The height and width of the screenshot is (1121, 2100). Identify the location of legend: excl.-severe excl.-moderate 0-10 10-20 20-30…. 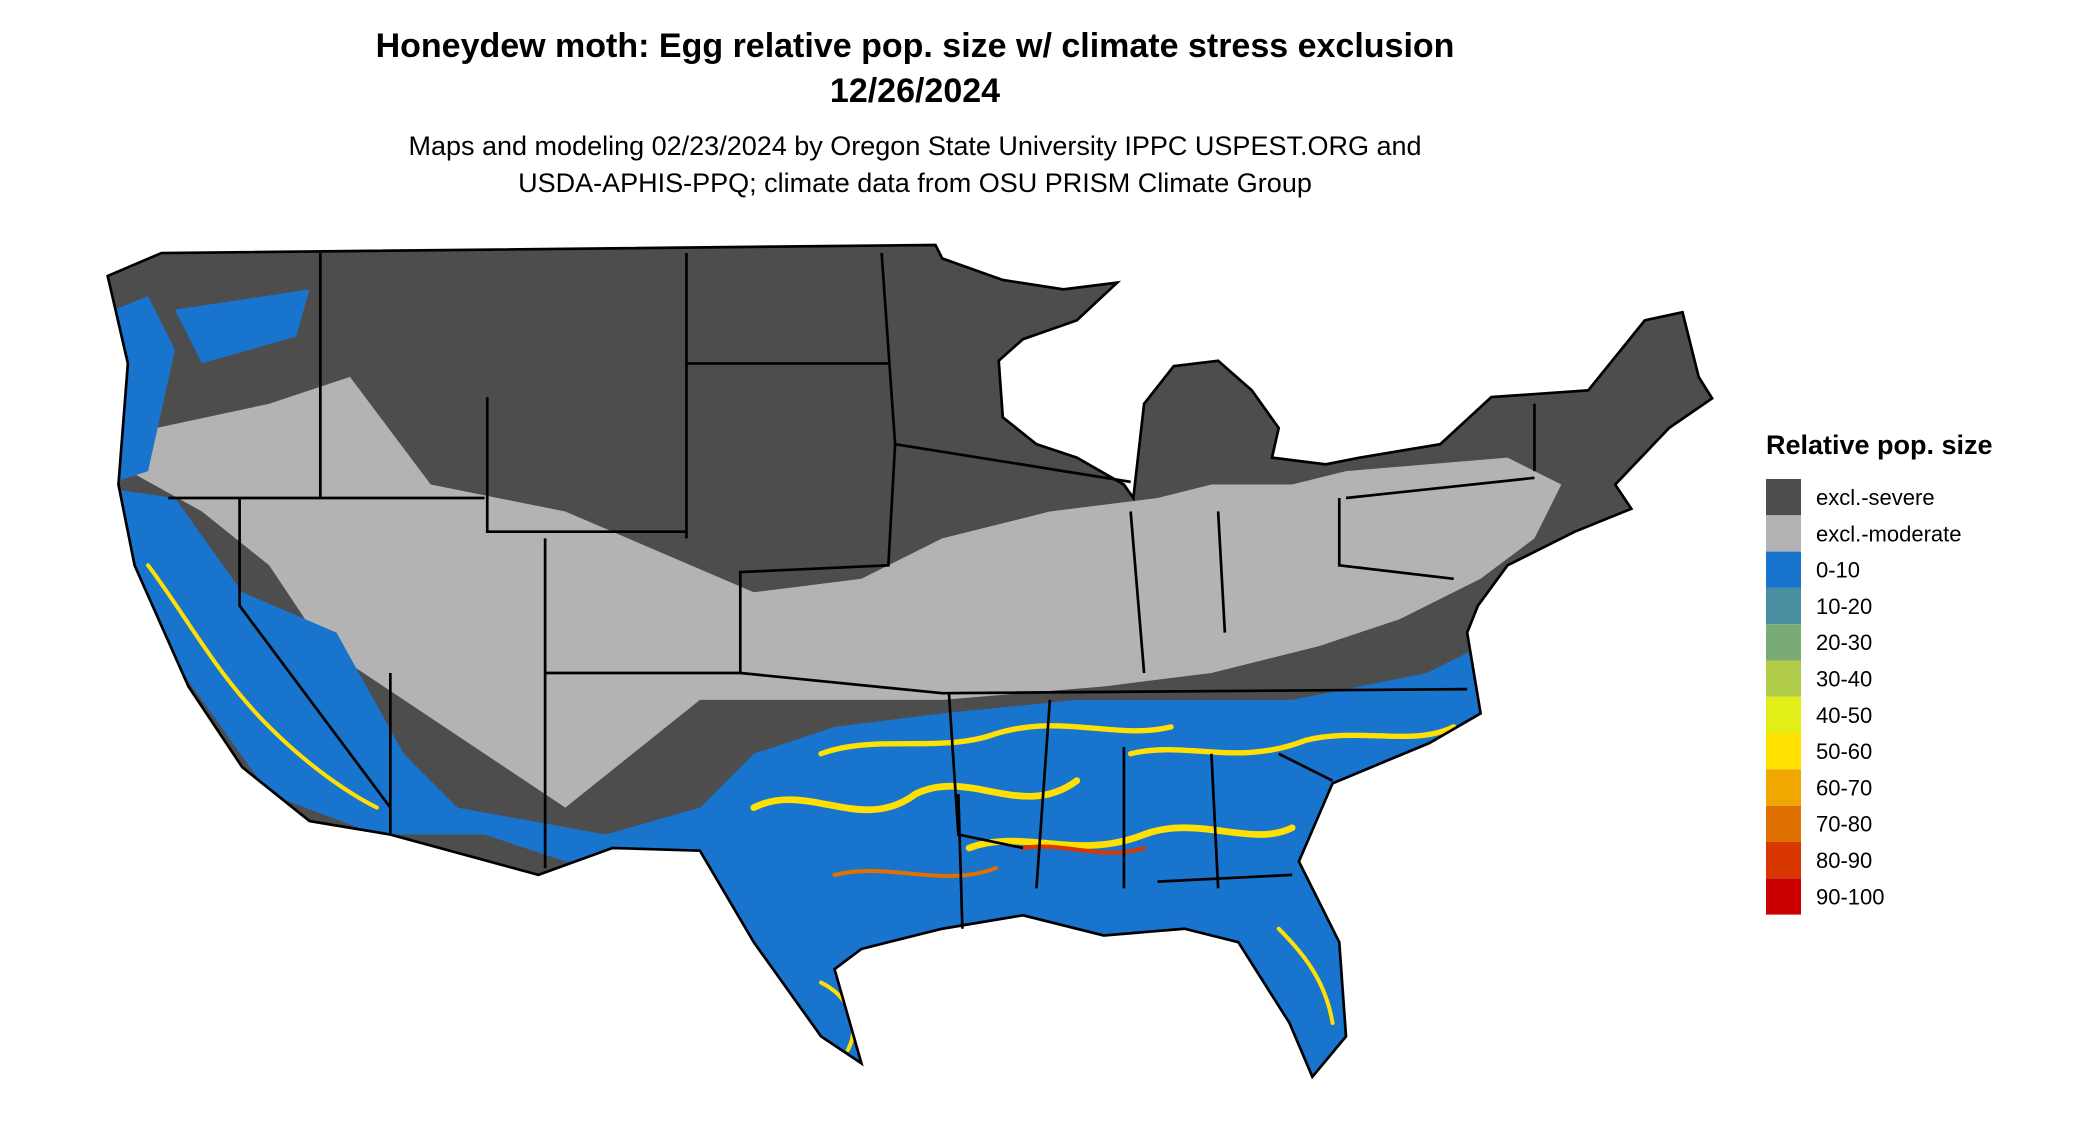
(1864, 697).